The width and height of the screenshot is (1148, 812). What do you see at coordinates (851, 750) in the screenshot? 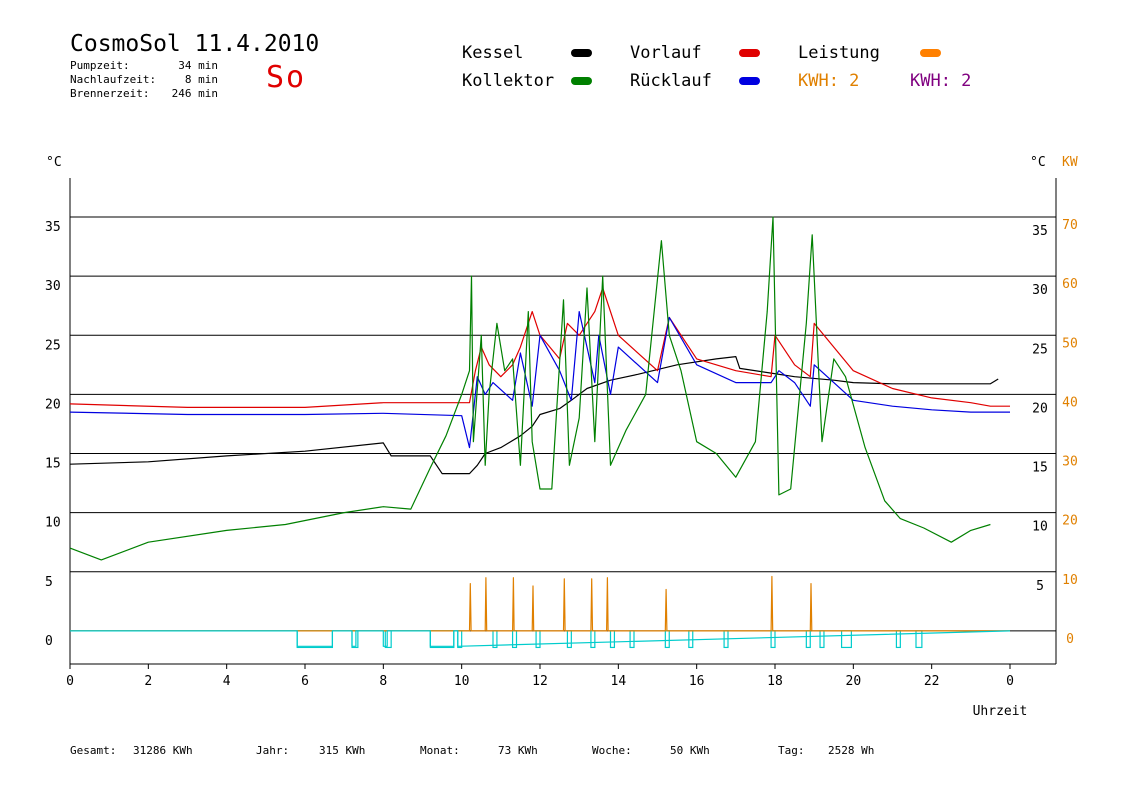
I see `footer-tag-value: 2528 Wh` at bounding box center [851, 750].